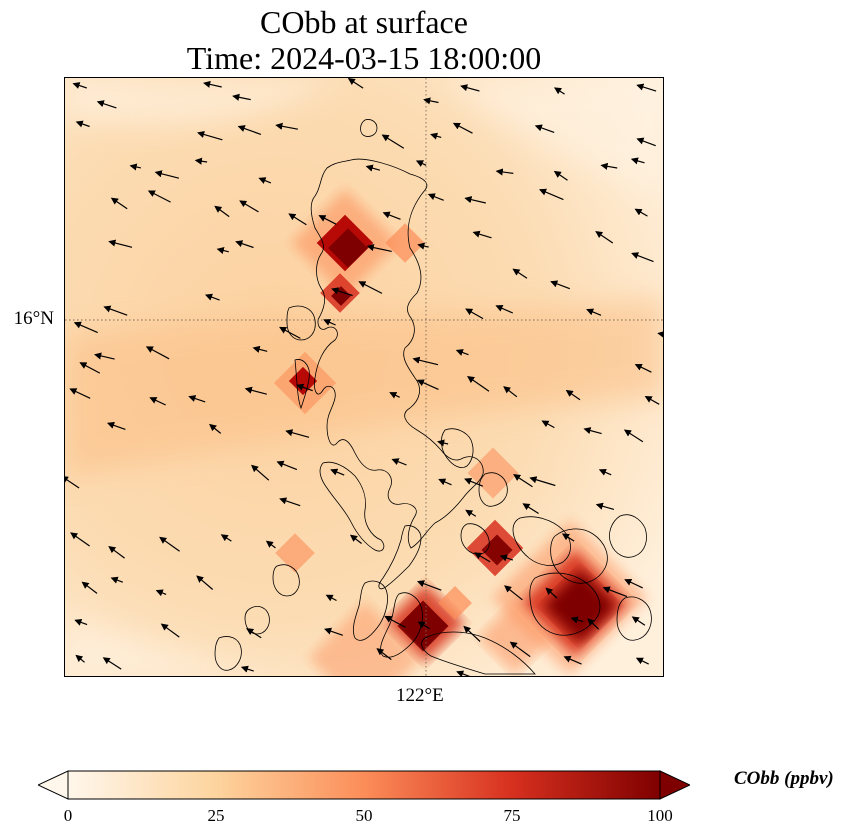  Describe the element at coordinates (364, 815) in the screenshot. I see `colorbar-tick-50: 50` at that location.